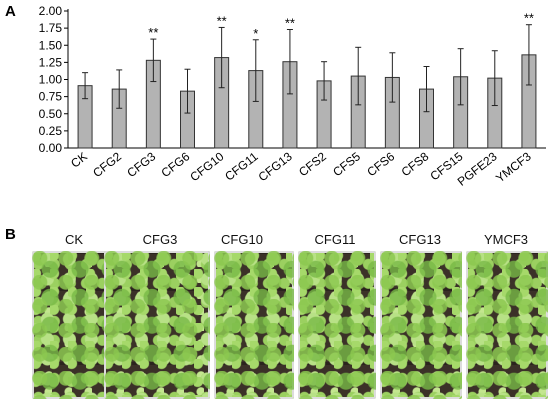 This screenshot has height=408, width=550. Describe the element at coordinates (206, 166) in the screenshot. I see `x-tick-label: CFG10` at that location.